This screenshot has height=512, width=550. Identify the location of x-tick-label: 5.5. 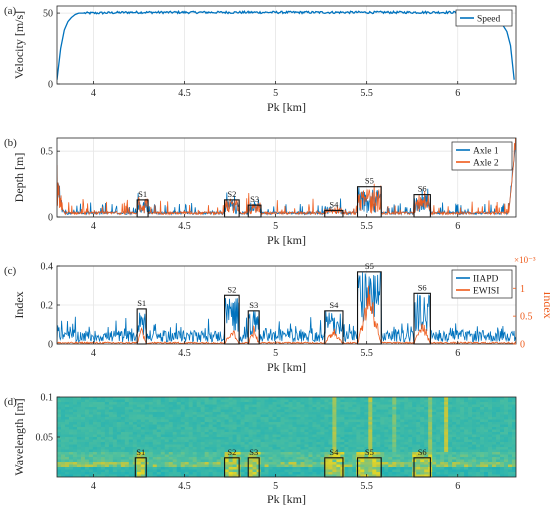
(366, 226).